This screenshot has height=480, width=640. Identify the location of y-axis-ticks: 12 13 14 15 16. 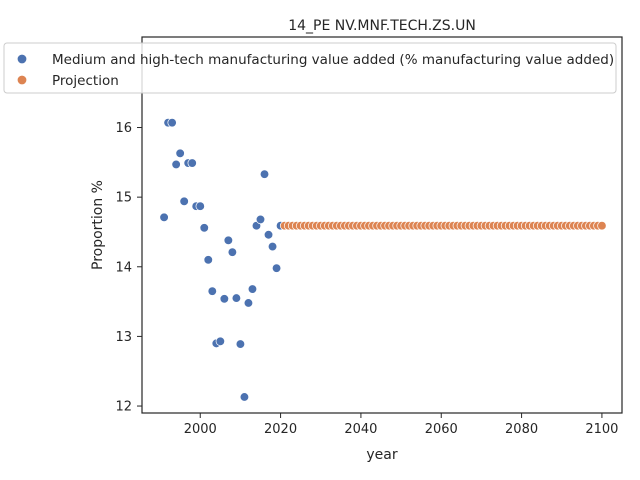
(128, 268).